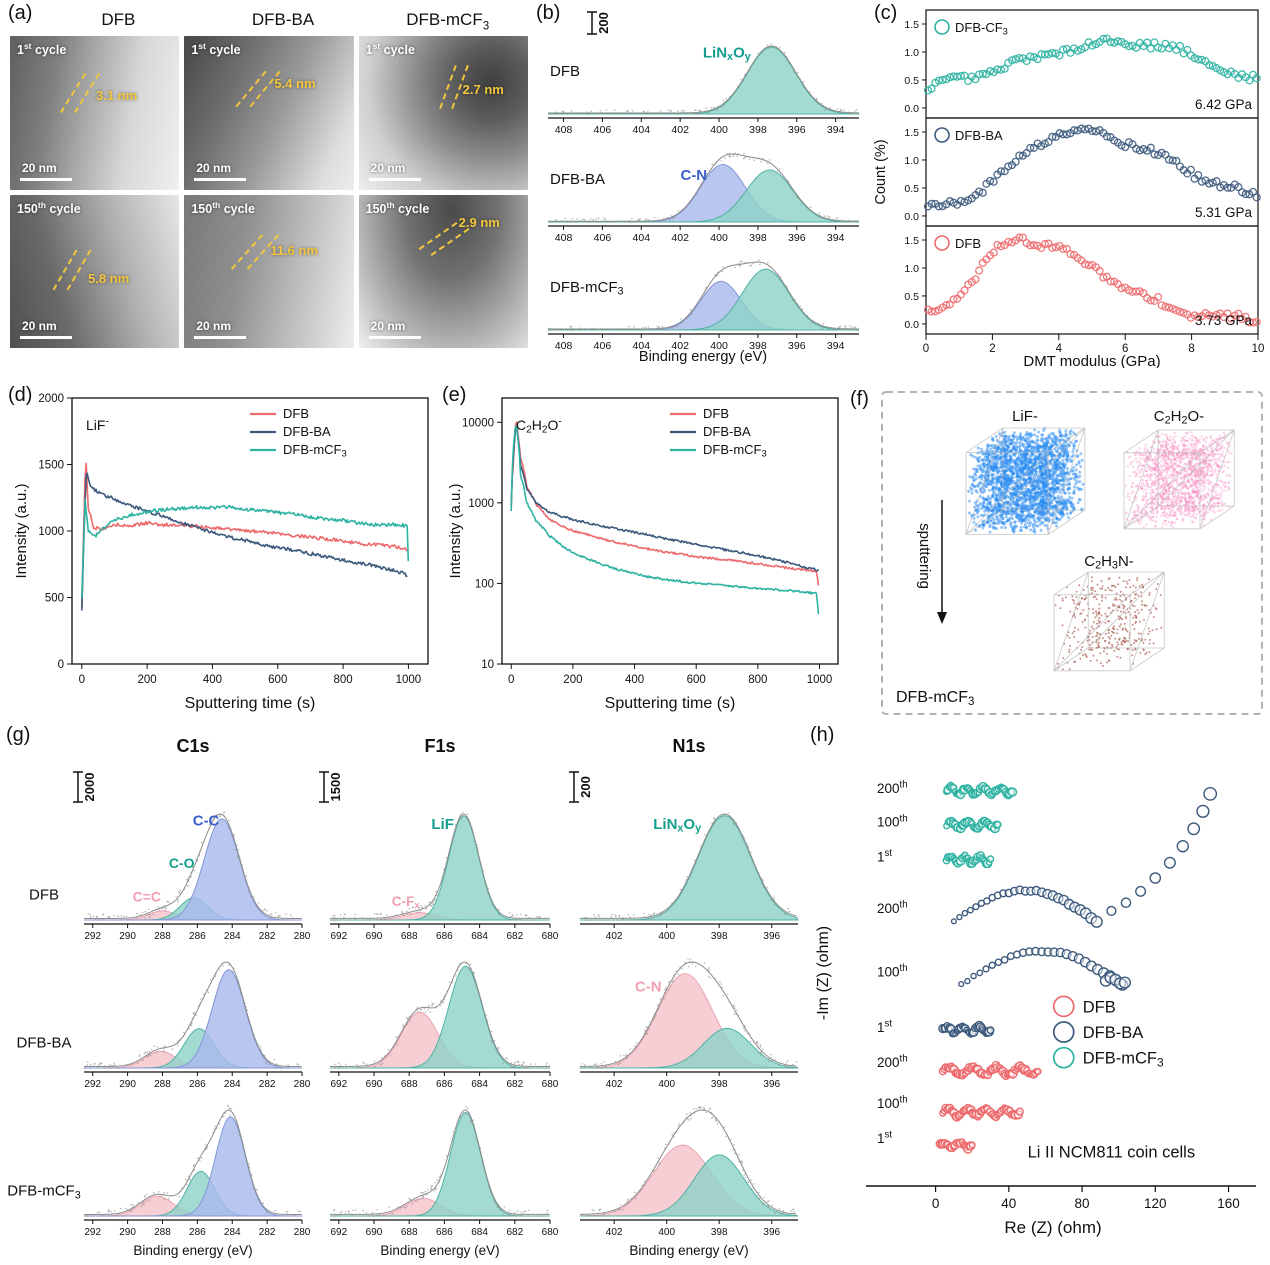  I want to click on svg-text: 100, so click(484, 584).